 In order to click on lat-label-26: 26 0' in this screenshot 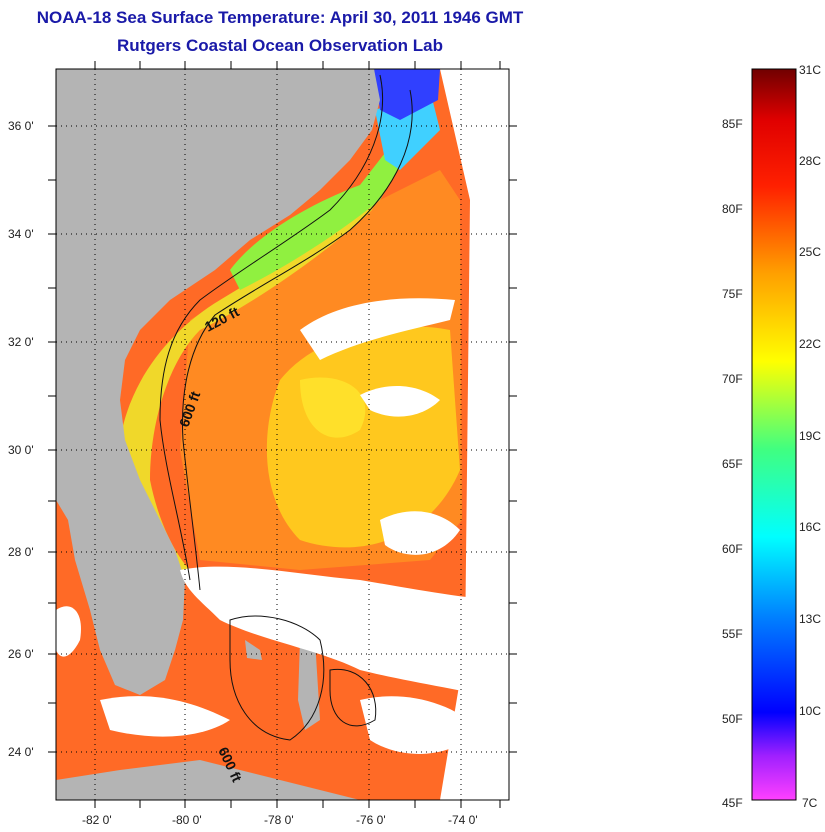, I will do `click(21, 654)`.